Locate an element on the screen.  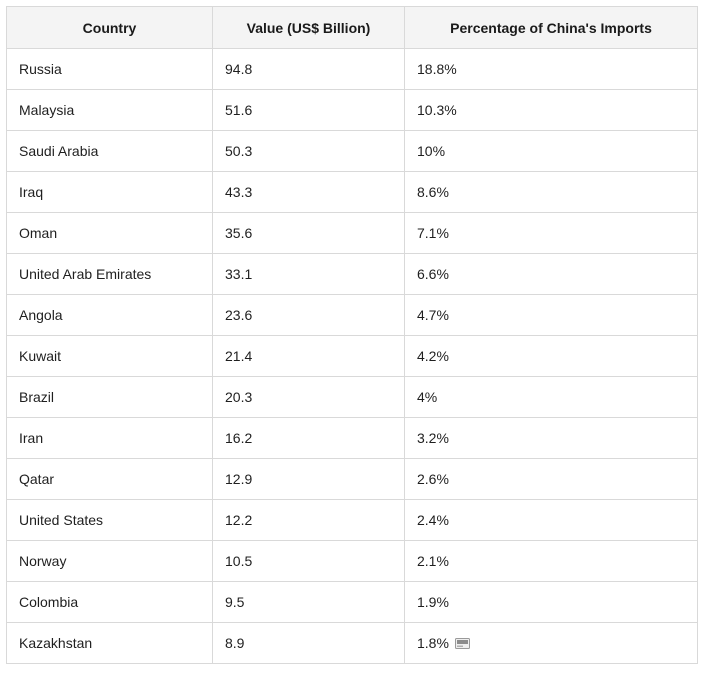
cell-percentage: 1.8% is located at coordinates (551, 643).